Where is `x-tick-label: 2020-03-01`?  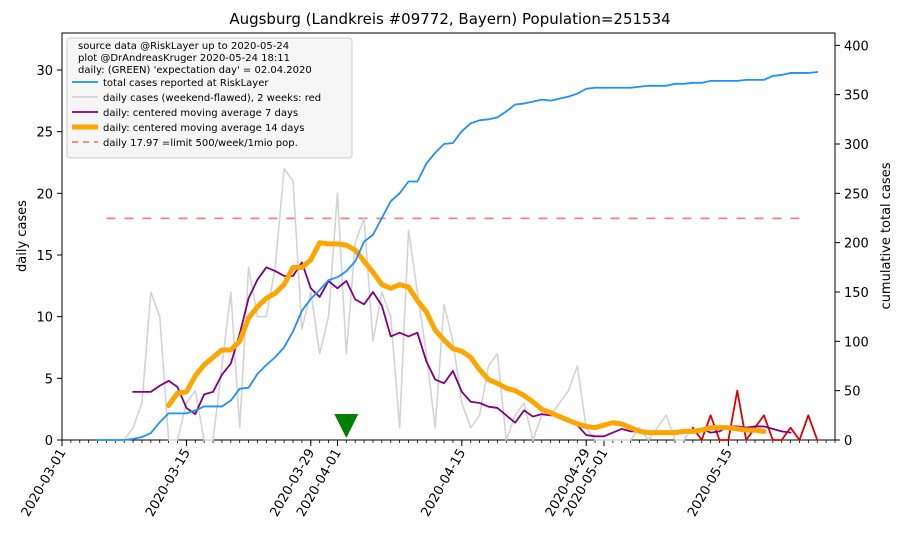 x-tick-label: 2020-03-01 is located at coordinates (44, 483).